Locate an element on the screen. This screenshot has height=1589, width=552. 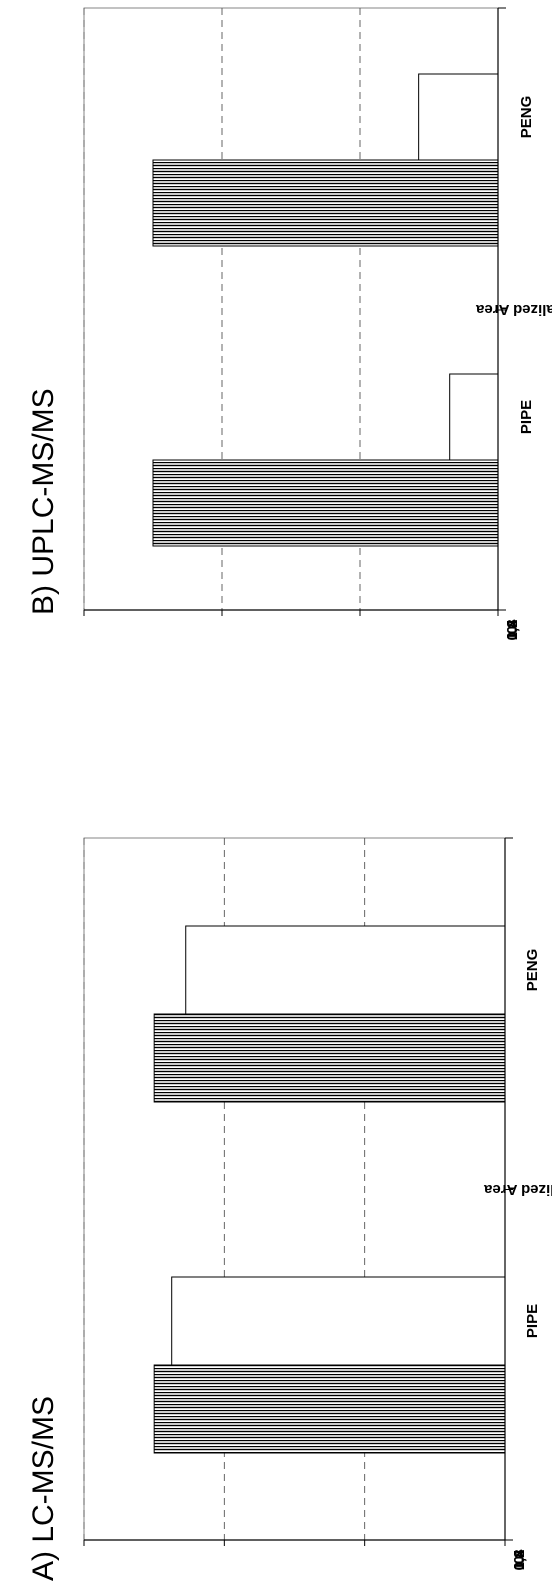
panel-title: A) LC-MS/MS is located at coordinates (43, 1488).